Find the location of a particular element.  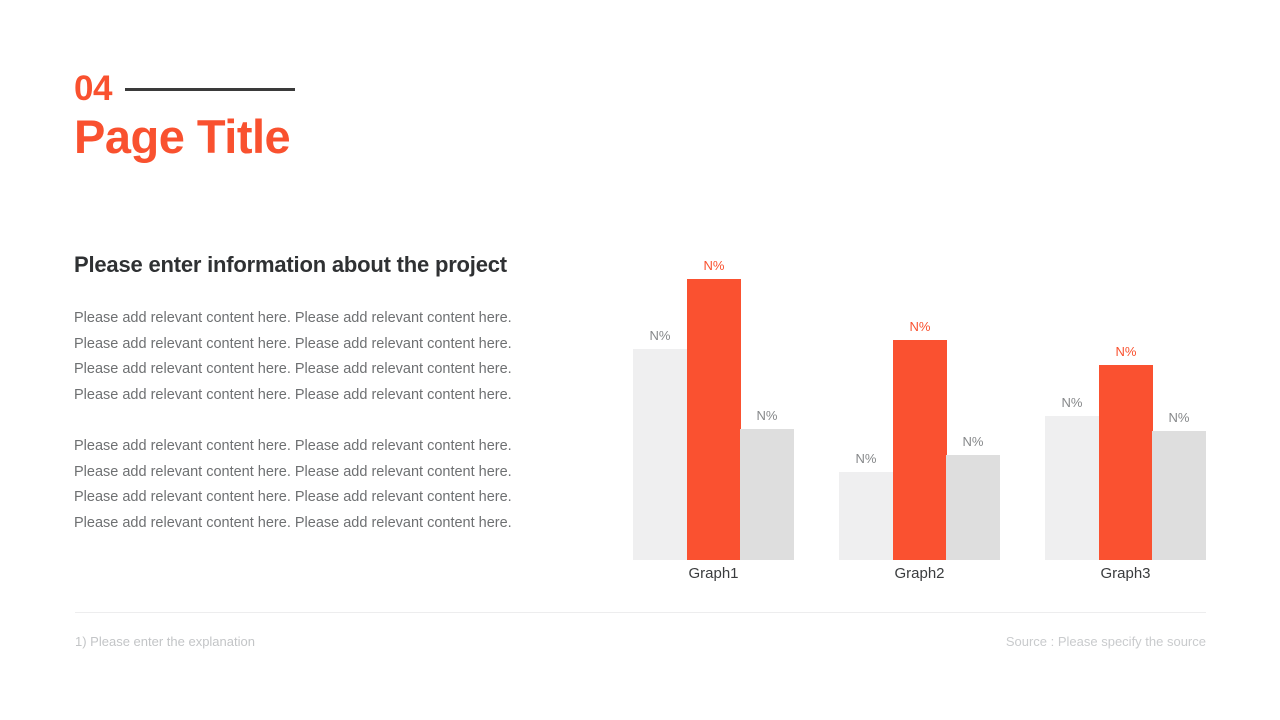

bar-graph1-series1: N% is located at coordinates (660, 444).